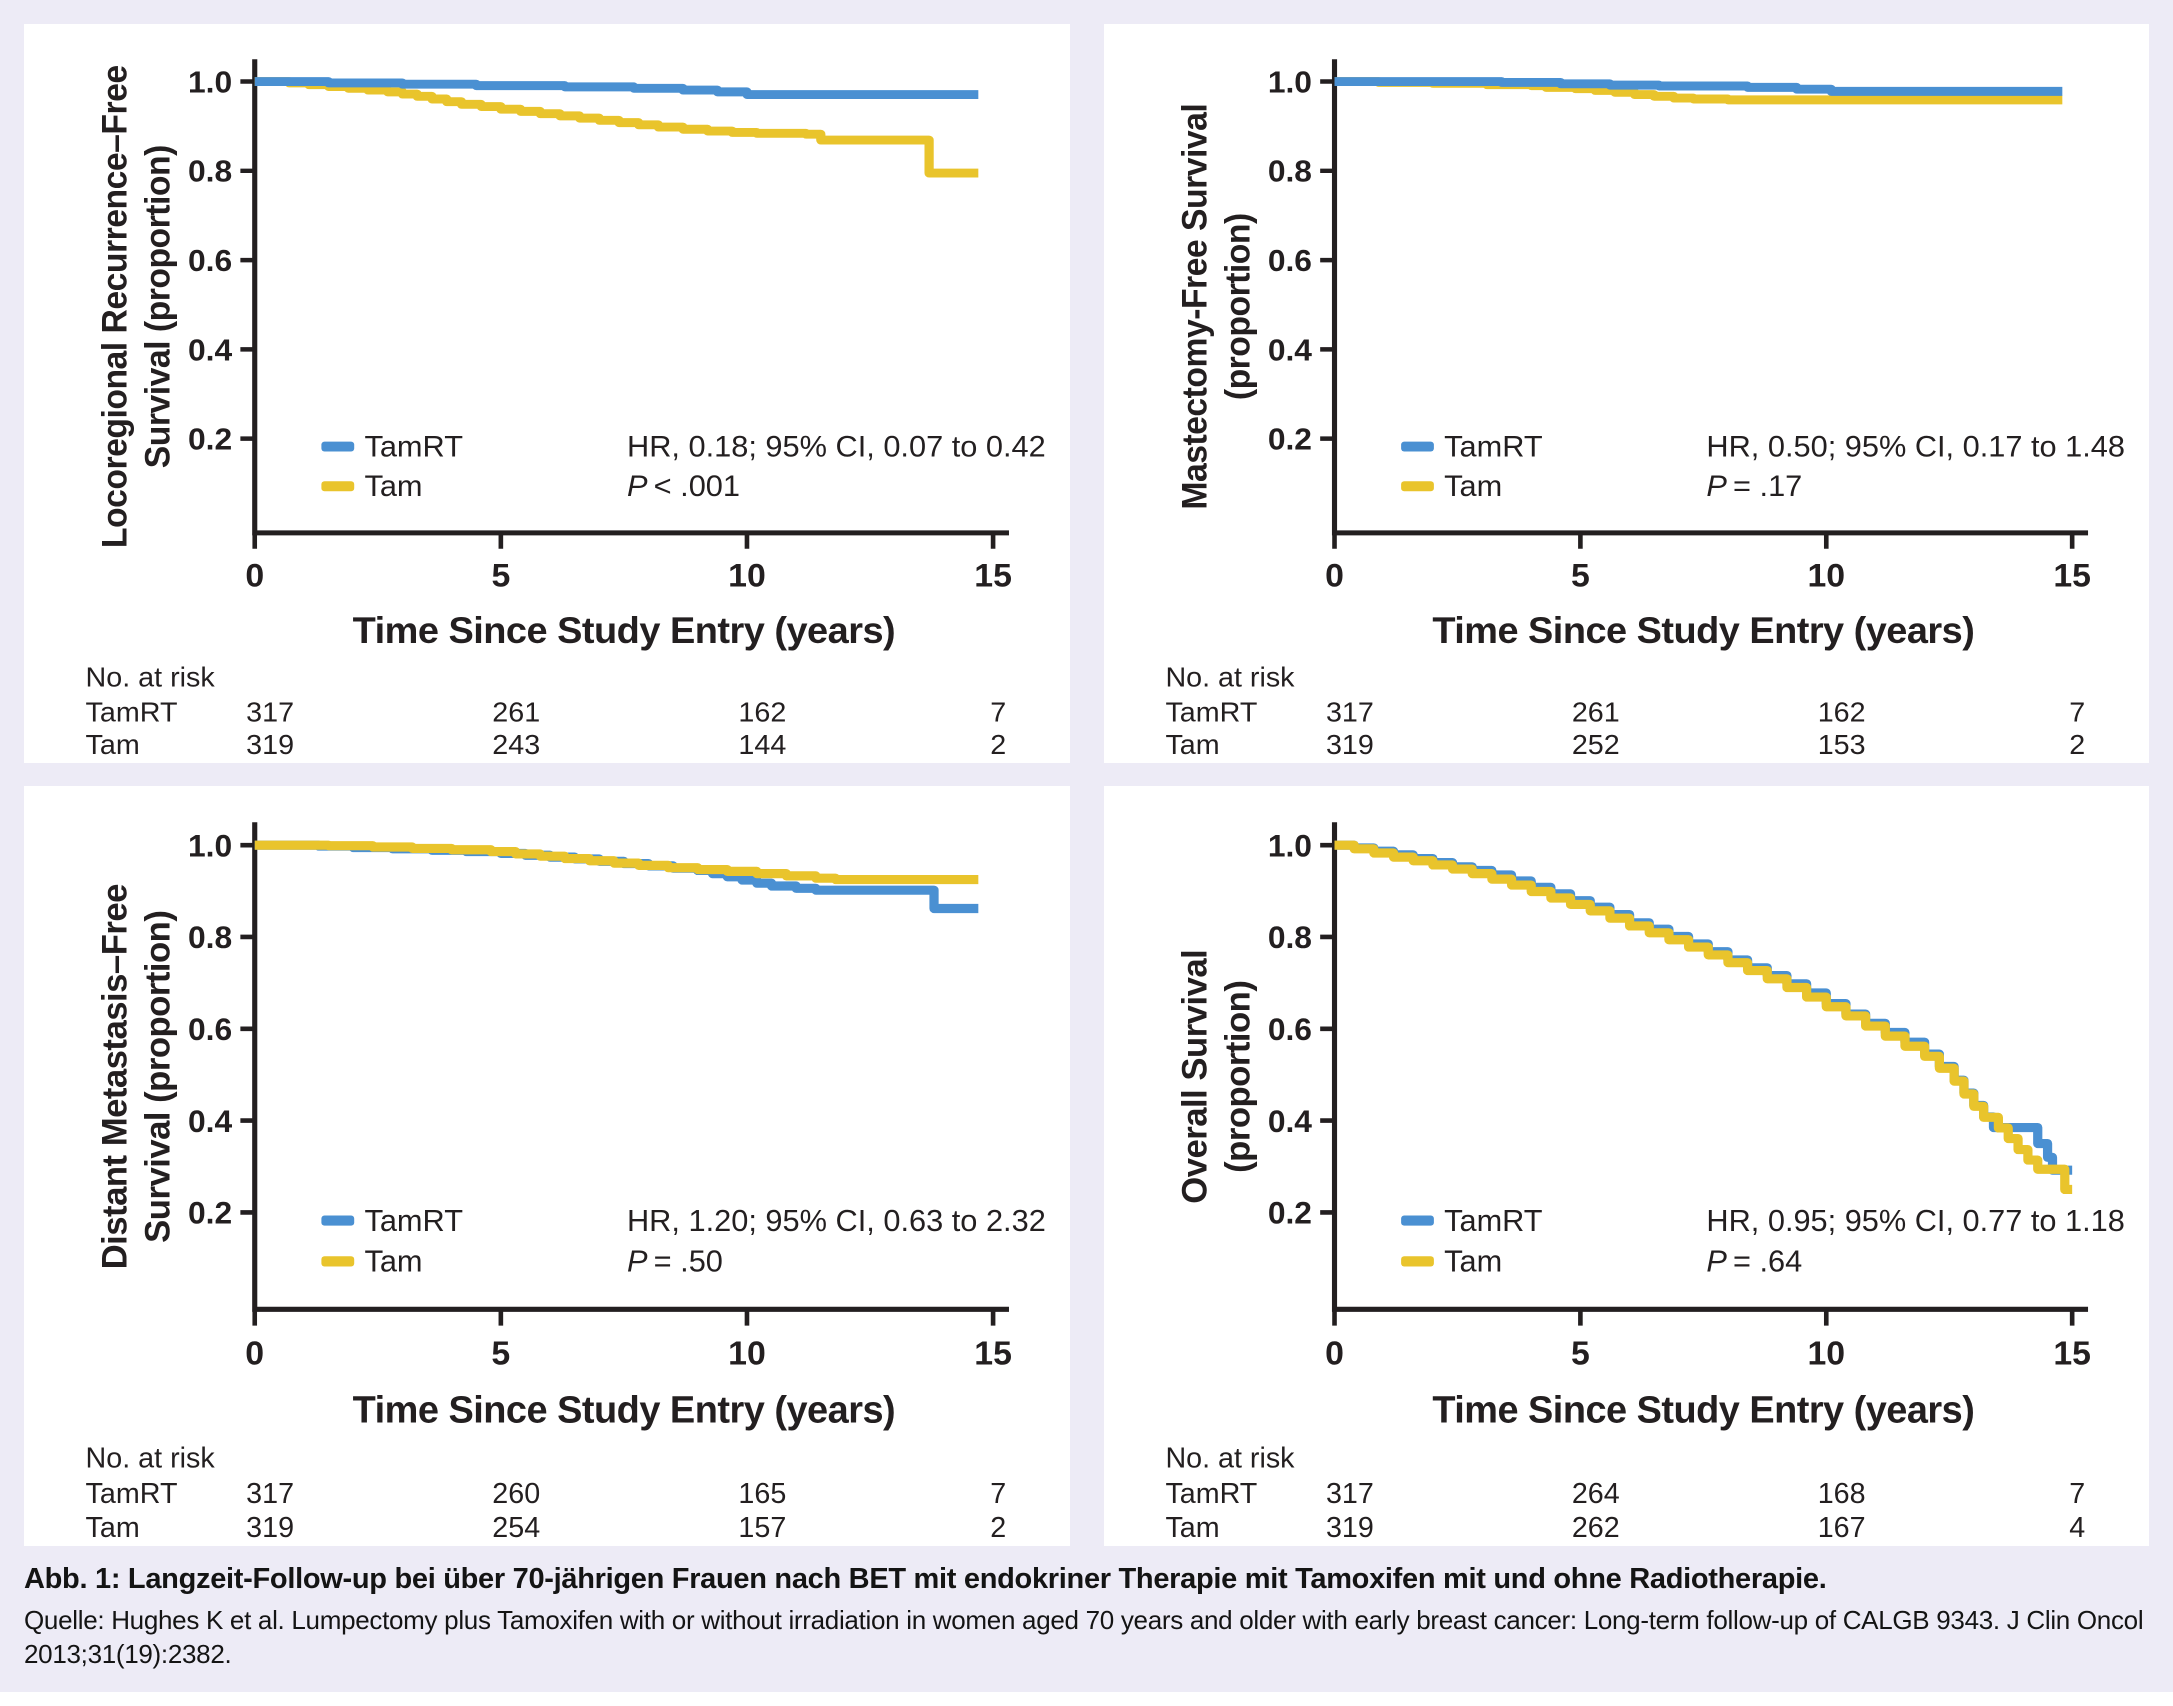 This screenshot has width=2173, height=1706. I want to click on chart-3-tam, so click(1703, 1017).